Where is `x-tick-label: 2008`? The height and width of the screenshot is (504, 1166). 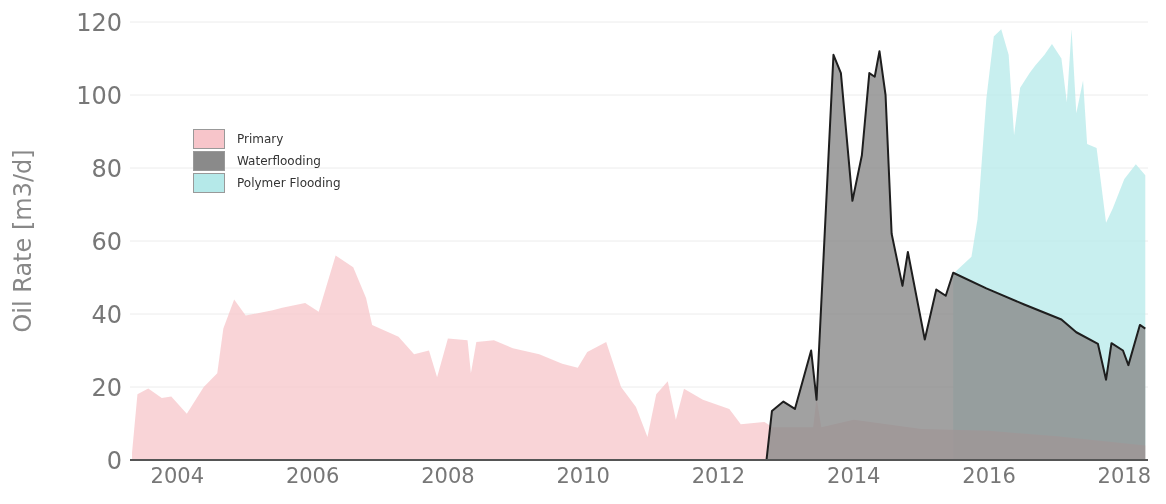
x-tick-label: 2008 is located at coordinates (448, 475).